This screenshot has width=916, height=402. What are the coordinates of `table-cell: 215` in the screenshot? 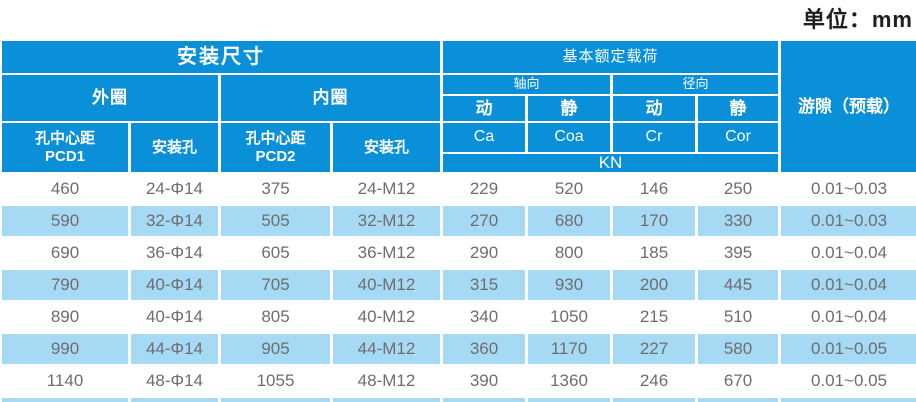 It's located at (654, 317).